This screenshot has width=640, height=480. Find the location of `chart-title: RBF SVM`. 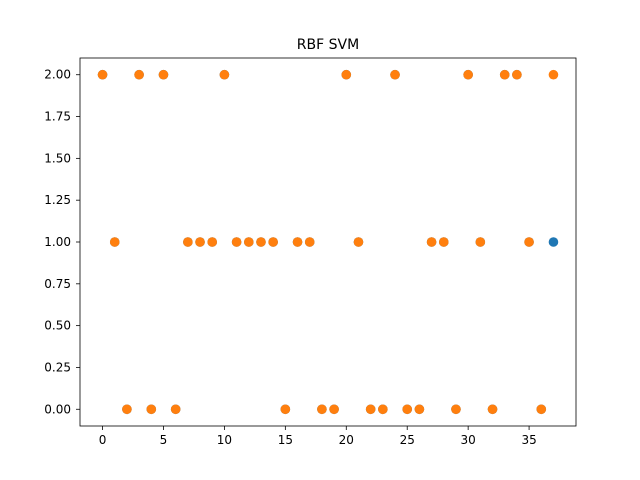

chart-title: RBF SVM is located at coordinates (328, 45).